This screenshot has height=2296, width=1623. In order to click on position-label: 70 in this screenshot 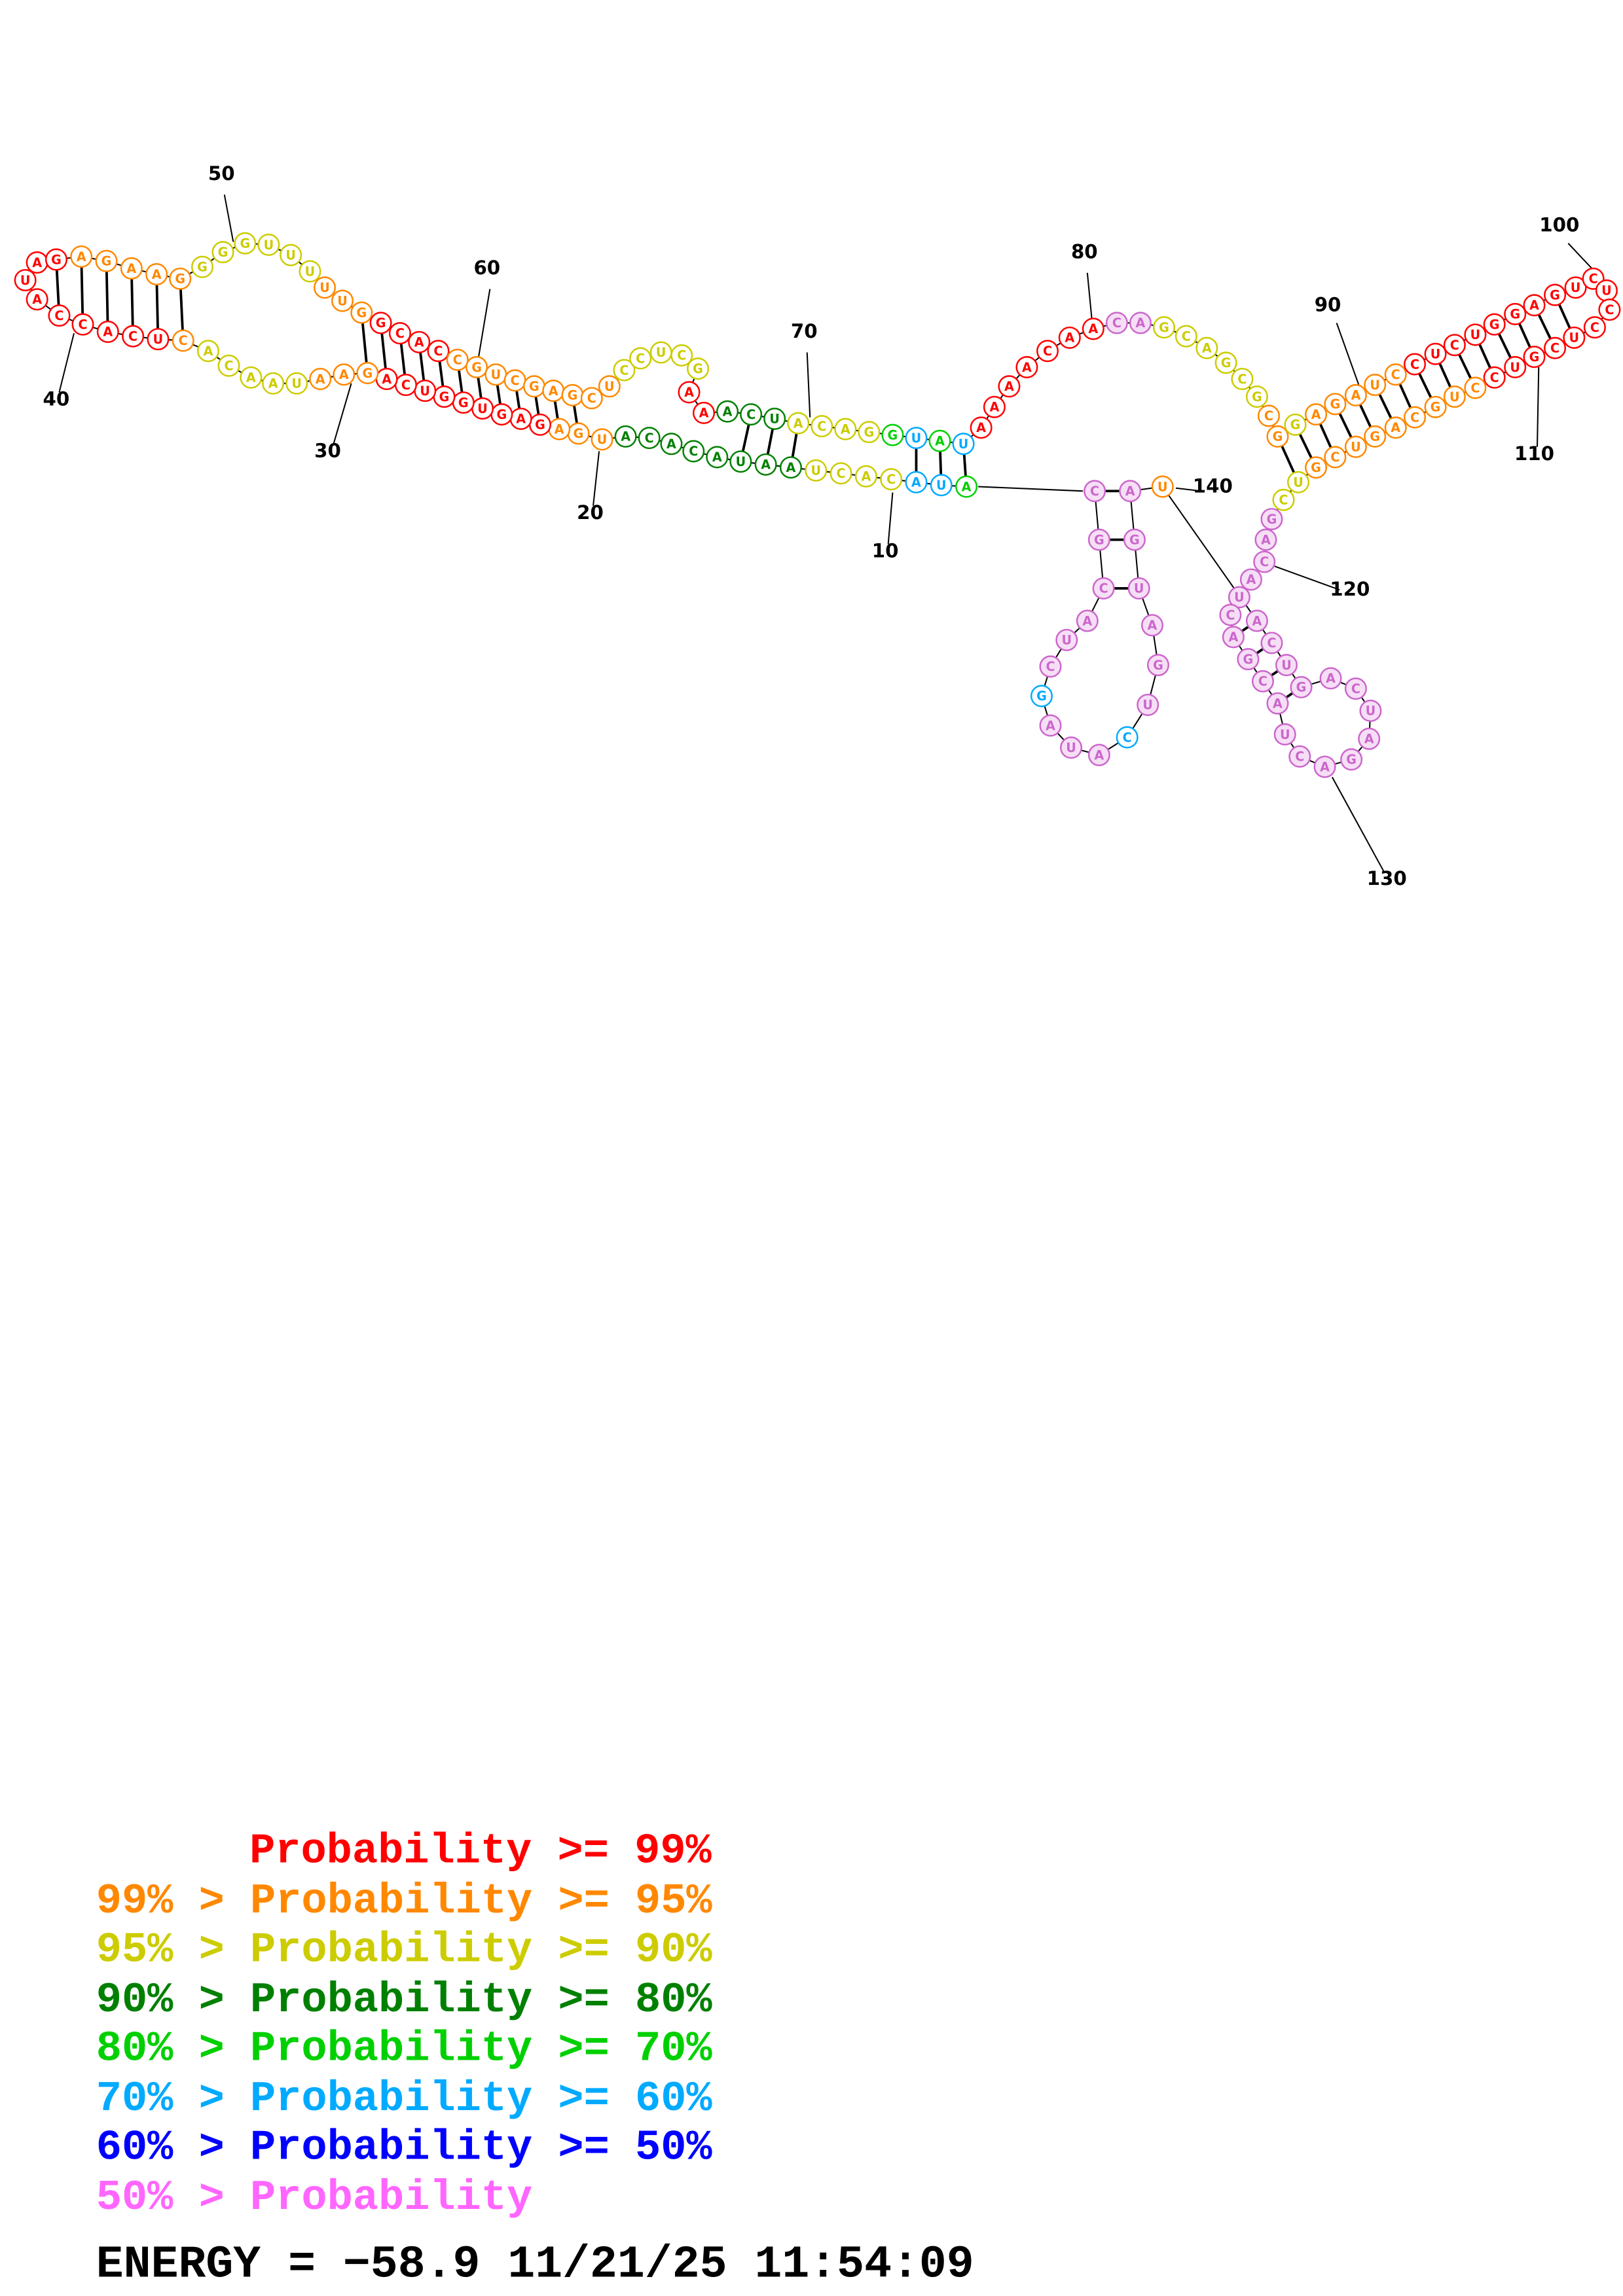, I will do `click(804, 331)`.